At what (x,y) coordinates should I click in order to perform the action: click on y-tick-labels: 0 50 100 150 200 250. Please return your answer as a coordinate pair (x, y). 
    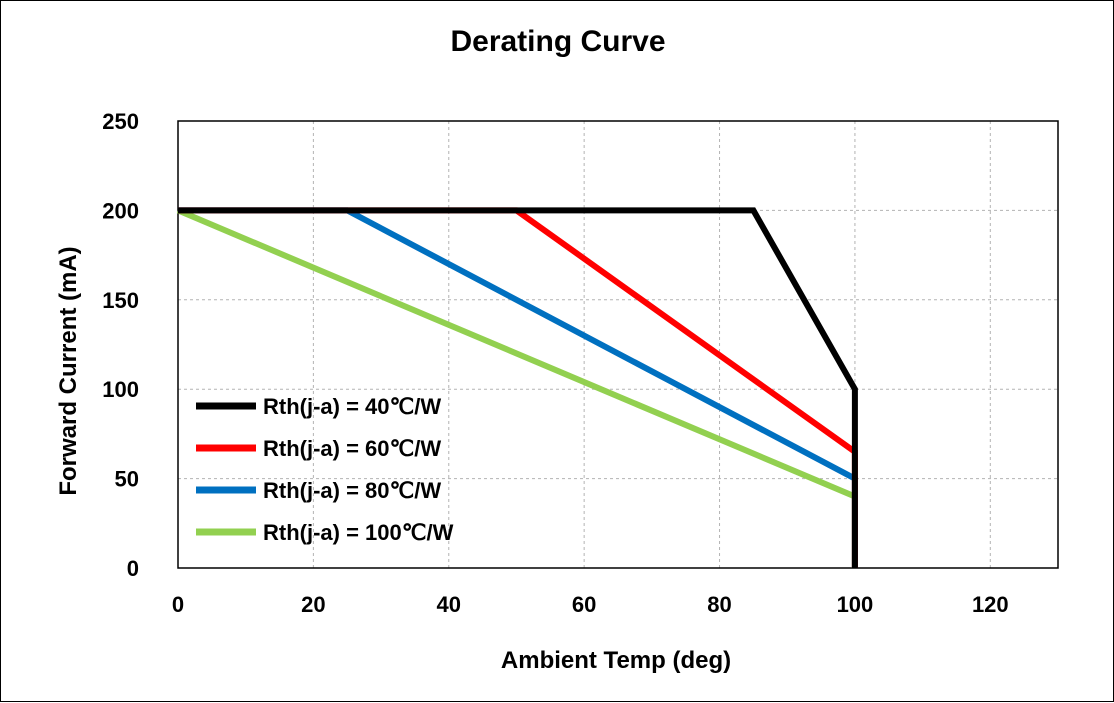
    Looking at the image, I should click on (120, 345).